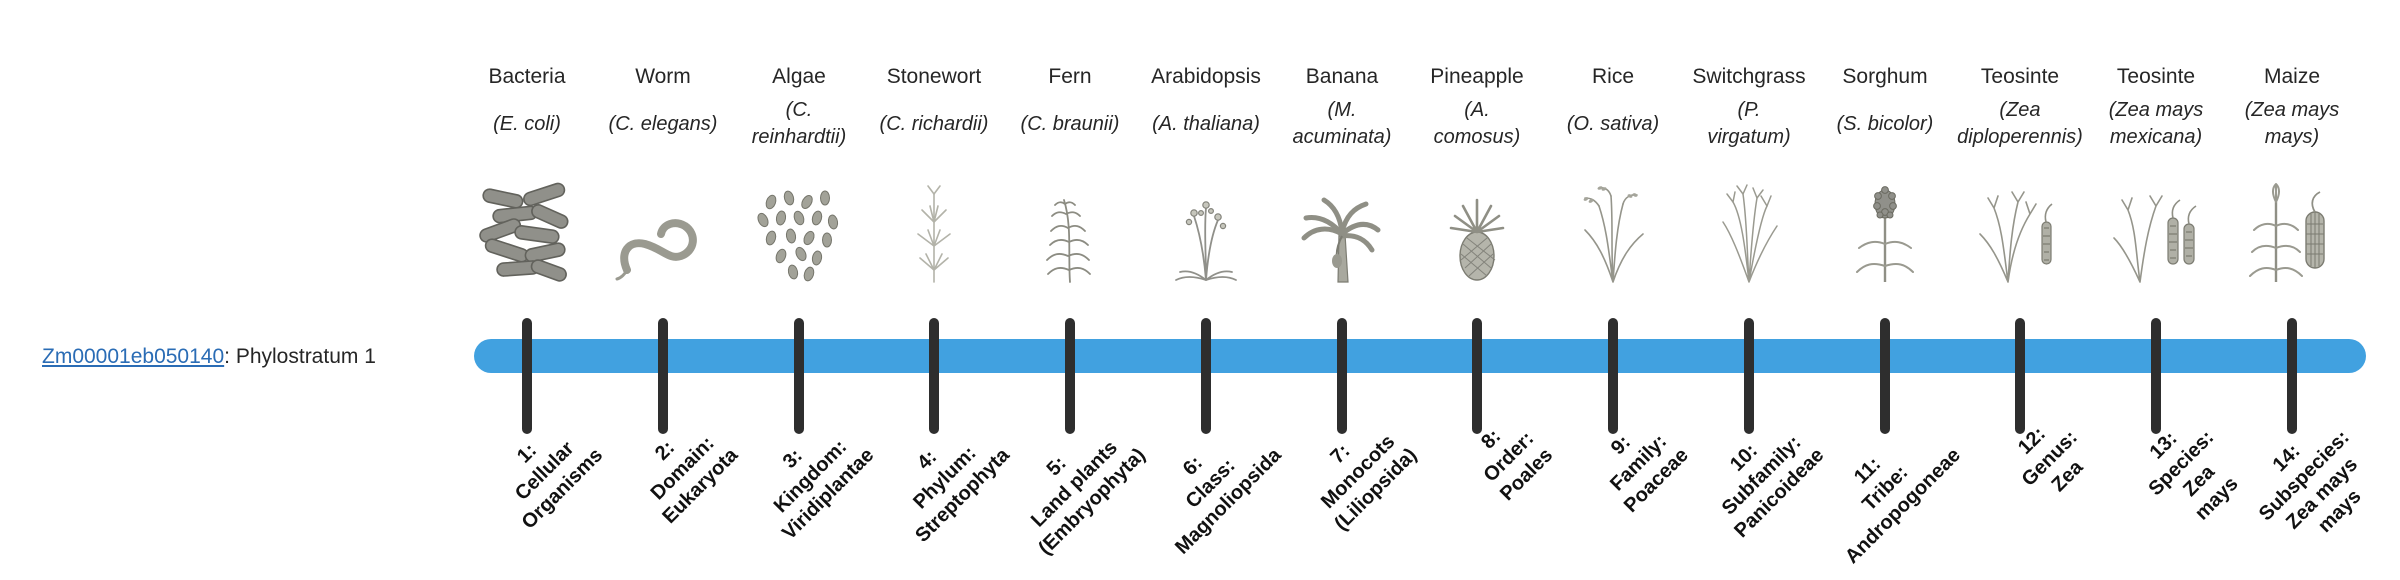 Image resolution: width=2400 pixels, height=580 pixels. What do you see at coordinates (1070, 76) in the screenshot?
I see `organism-common-name: Fern` at bounding box center [1070, 76].